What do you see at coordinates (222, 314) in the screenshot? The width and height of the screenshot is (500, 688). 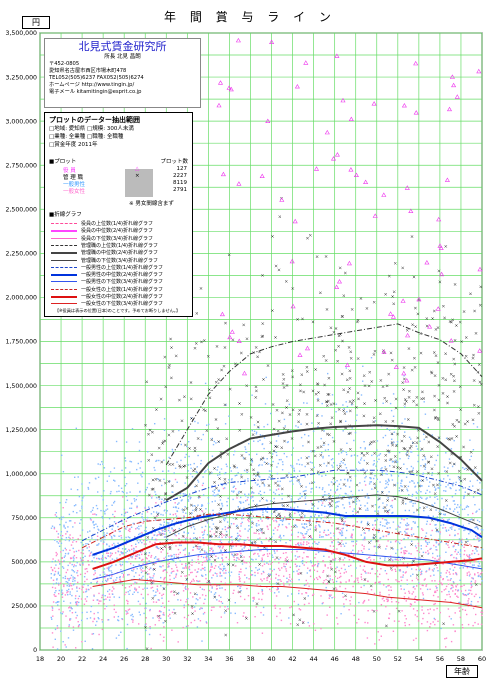 I see `point-executive` at bounding box center [222, 314].